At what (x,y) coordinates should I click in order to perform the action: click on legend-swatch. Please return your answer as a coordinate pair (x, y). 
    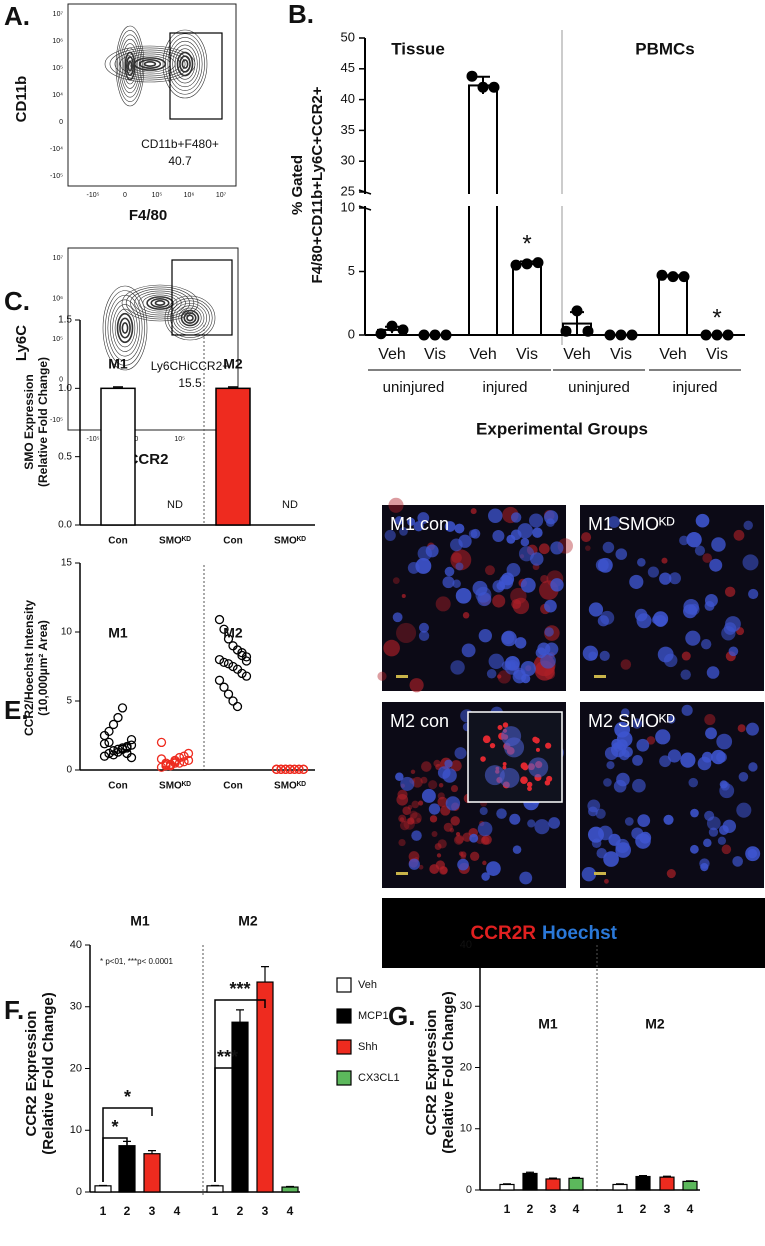
    Looking at the image, I should click on (344, 1078).